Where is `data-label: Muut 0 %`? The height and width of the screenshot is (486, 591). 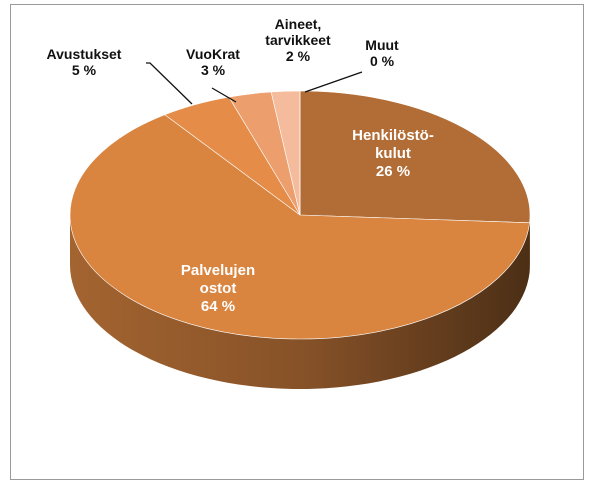 data-label: Muut 0 % is located at coordinates (381, 53).